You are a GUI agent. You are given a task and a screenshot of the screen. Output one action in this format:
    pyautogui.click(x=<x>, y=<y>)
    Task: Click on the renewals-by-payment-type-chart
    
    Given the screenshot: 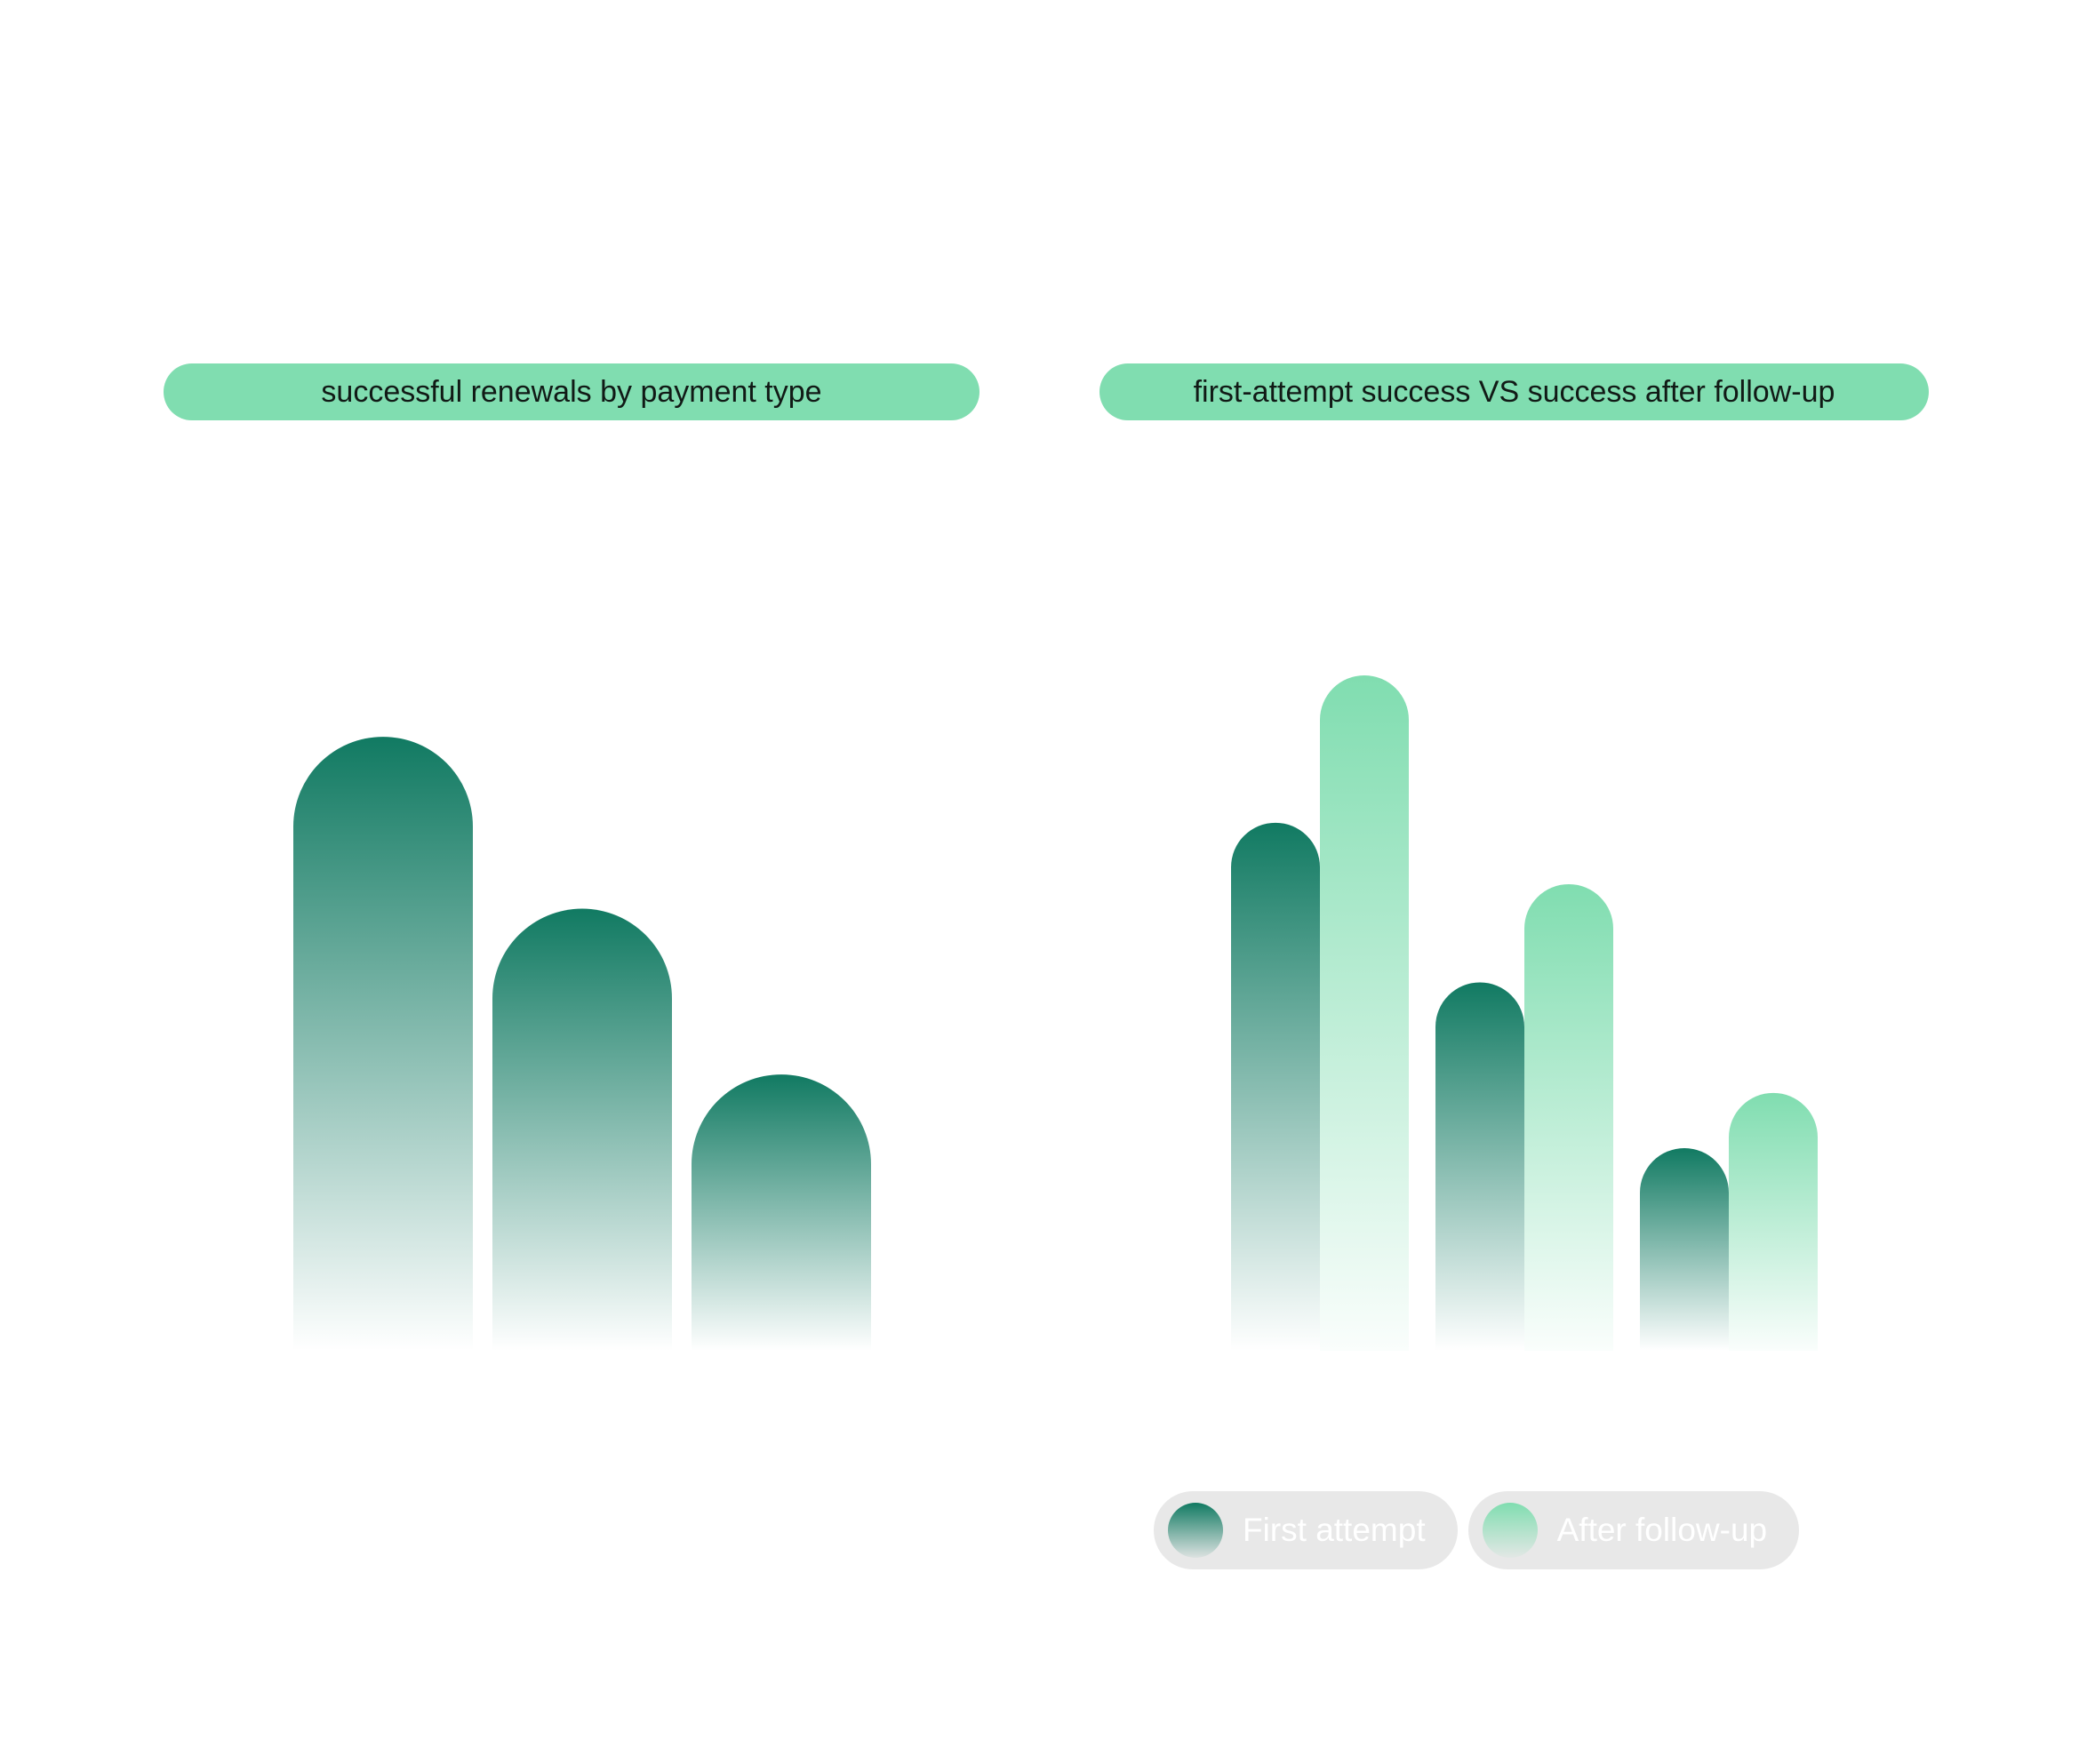 What is the action you would take?
    pyautogui.click(x=582, y=1044)
    